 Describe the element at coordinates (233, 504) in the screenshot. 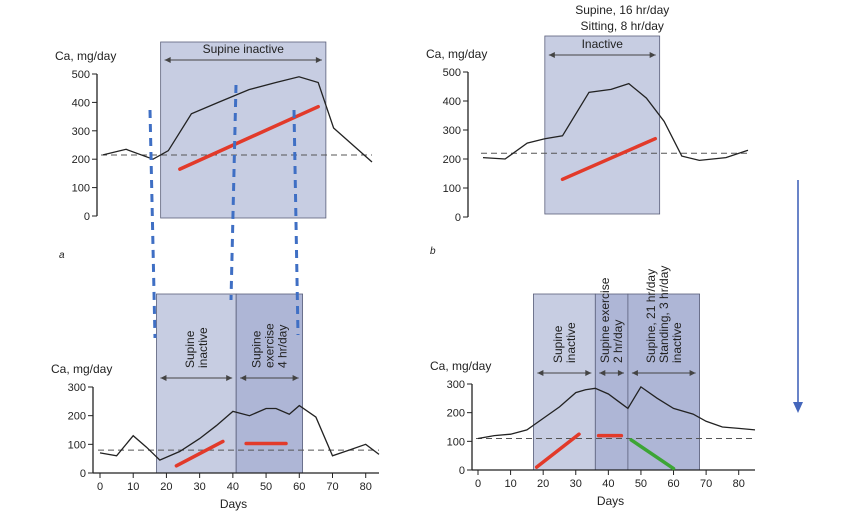

I see `x-axis-label-c: Days` at that location.